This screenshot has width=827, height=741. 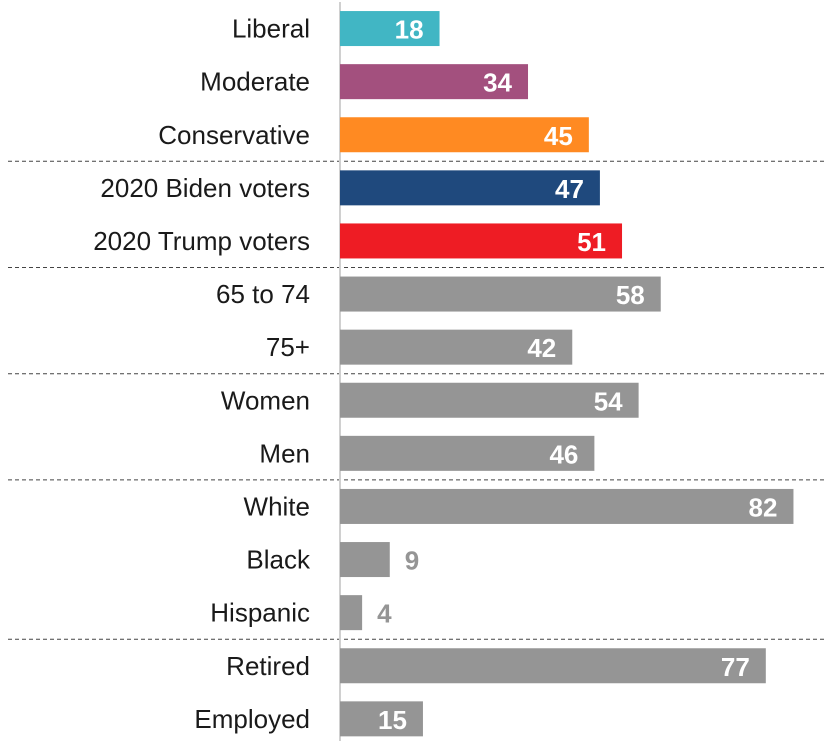 I want to click on category-label: 75+, so click(x=288, y=347).